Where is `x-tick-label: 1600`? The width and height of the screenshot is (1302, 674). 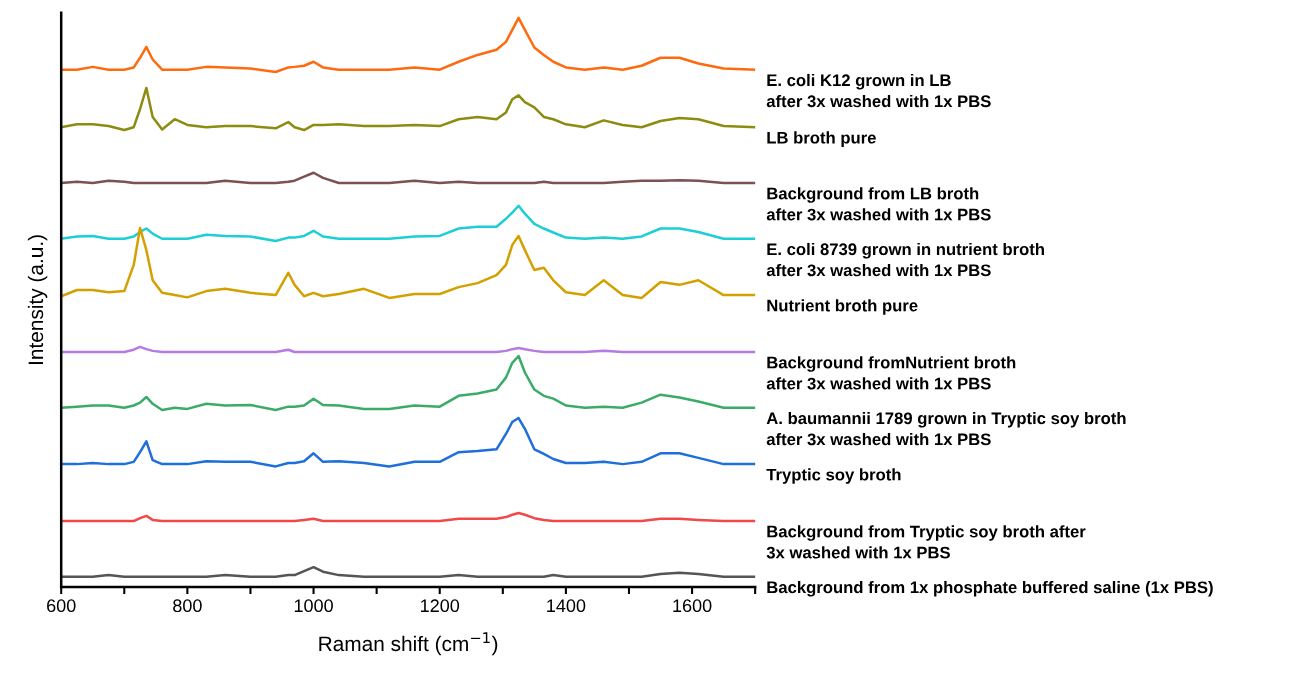 x-tick-label: 1600 is located at coordinates (692, 606).